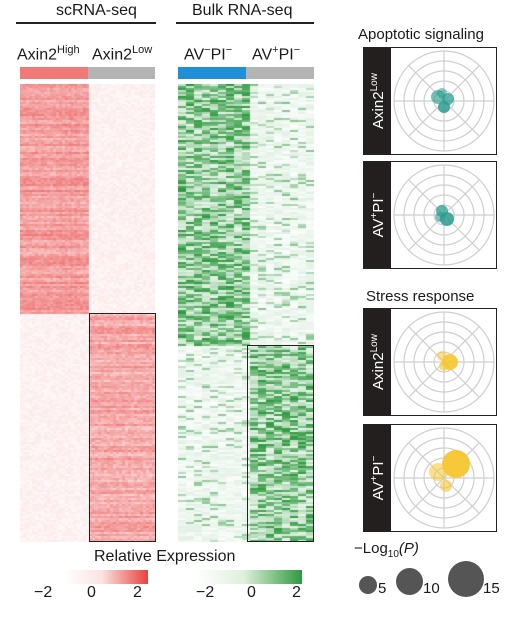 The height and width of the screenshot is (618, 520). What do you see at coordinates (48, 54) in the screenshot?
I see `sc-label-high: Axin2High` at bounding box center [48, 54].